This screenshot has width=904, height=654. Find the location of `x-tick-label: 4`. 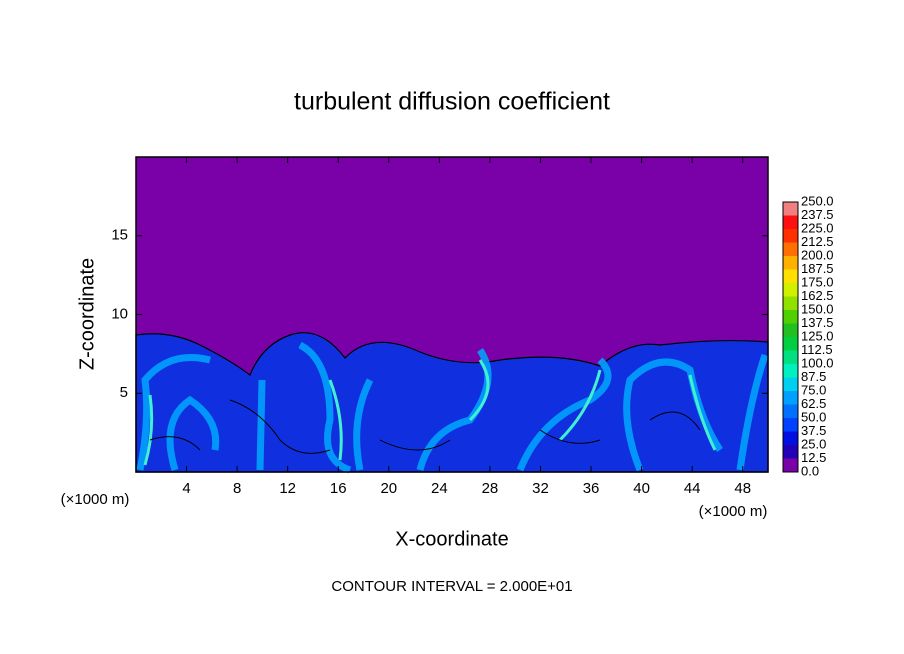

x-tick-label: 4 is located at coordinates (186, 488).